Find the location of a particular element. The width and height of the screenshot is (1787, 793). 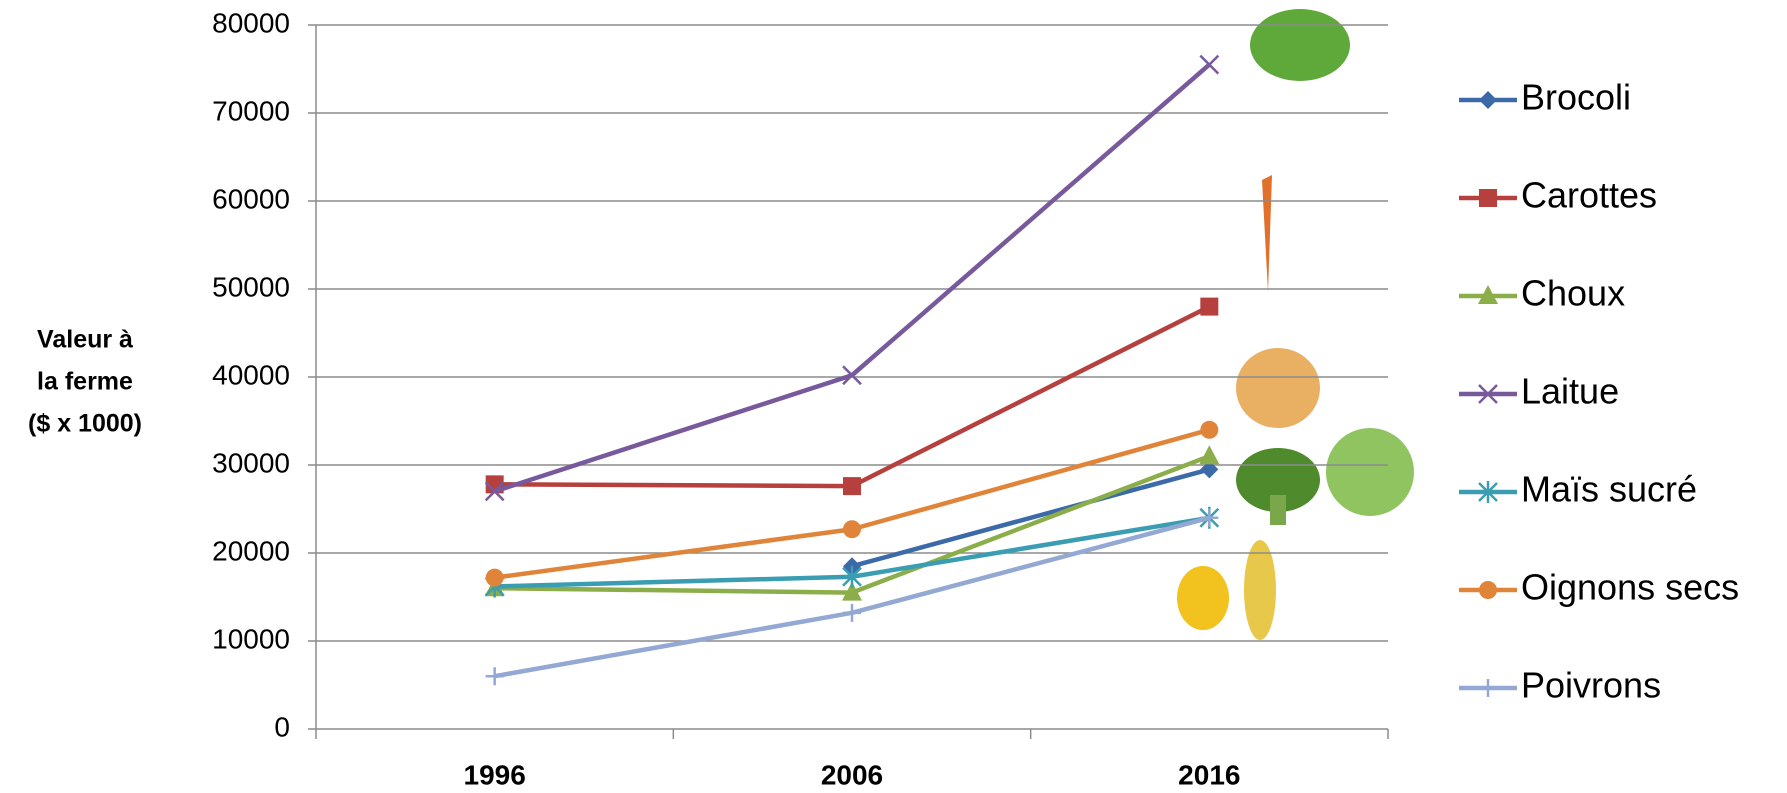

legend-entry: Carottes is located at coordinates (1558, 195).